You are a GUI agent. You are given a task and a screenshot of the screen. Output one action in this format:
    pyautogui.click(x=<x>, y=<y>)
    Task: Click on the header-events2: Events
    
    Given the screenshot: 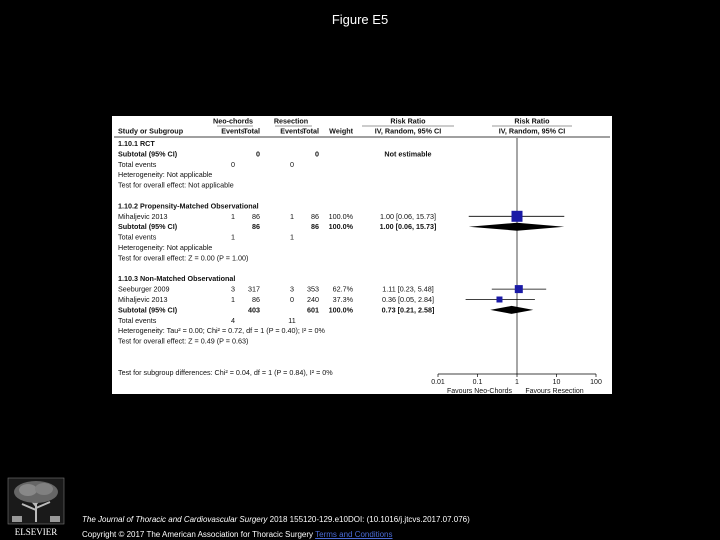 What is the action you would take?
    pyautogui.click(x=292, y=131)
    